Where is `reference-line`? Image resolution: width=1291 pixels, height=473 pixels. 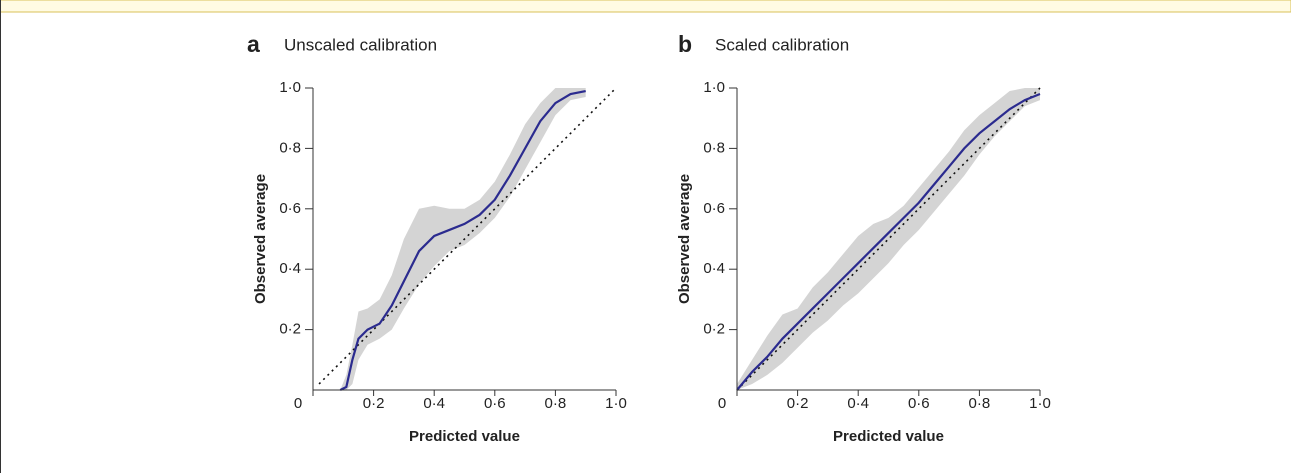
reference-line is located at coordinates (467, 236).